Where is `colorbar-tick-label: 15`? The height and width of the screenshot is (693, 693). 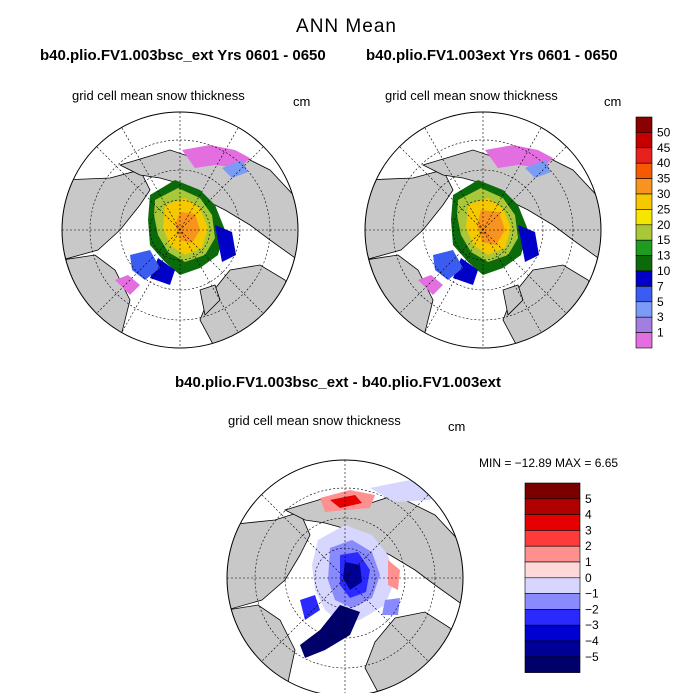
colorbar-tick-label: 15 is located at coordinates (664, 240).